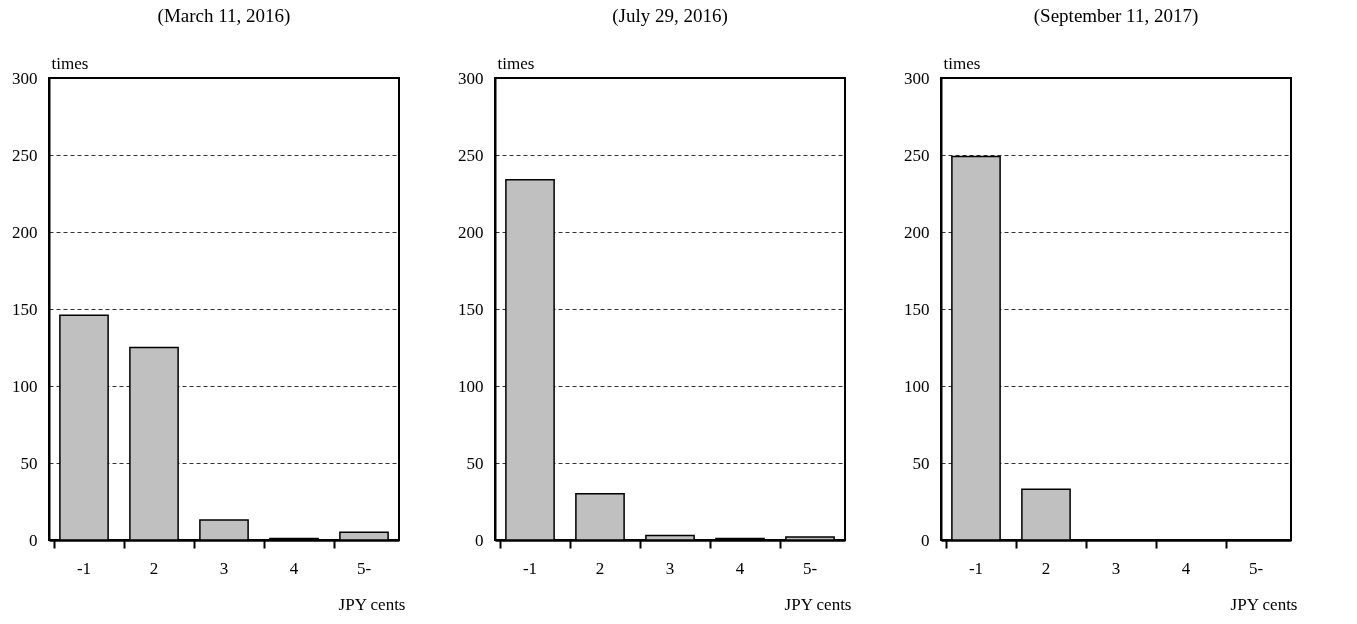  What do you see at coordinates (224, 16) in the screenshot?
I see `chart-title: (March 11, 2016)` at bounding box center [224, 16].